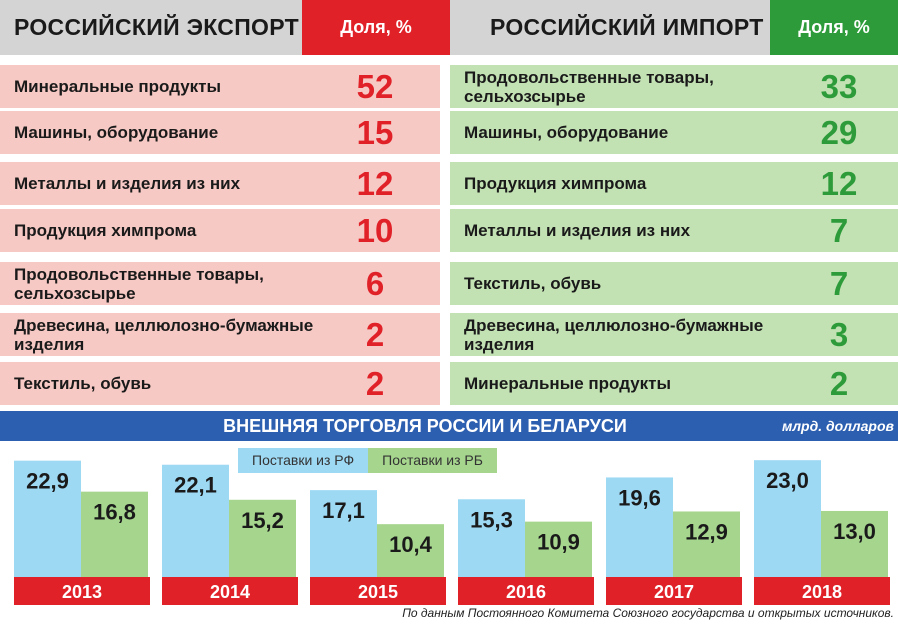 Image resolution: width=898 pixels, height=631 pixels. I want to click on year-label: 2016, so click(526, 592).